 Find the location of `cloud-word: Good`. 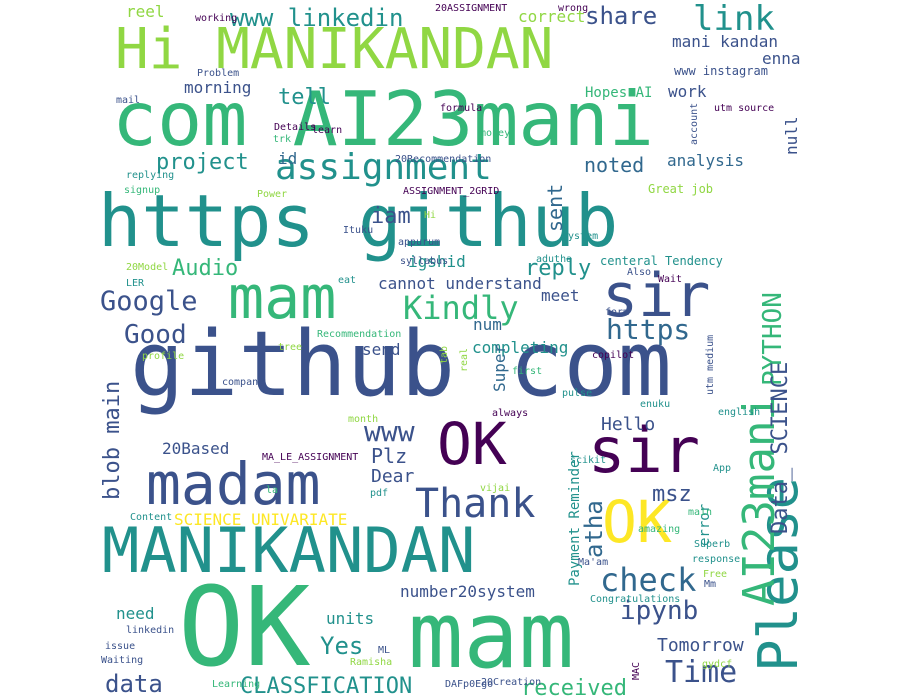

cloud-word: Good is located at coordinates (155, 335).